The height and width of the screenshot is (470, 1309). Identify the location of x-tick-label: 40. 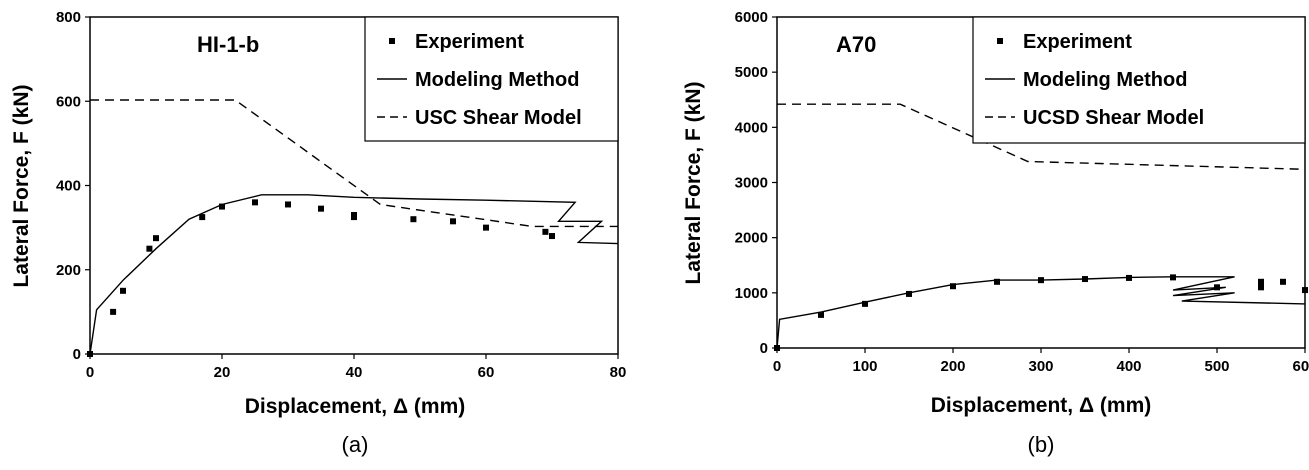
(354, 372).